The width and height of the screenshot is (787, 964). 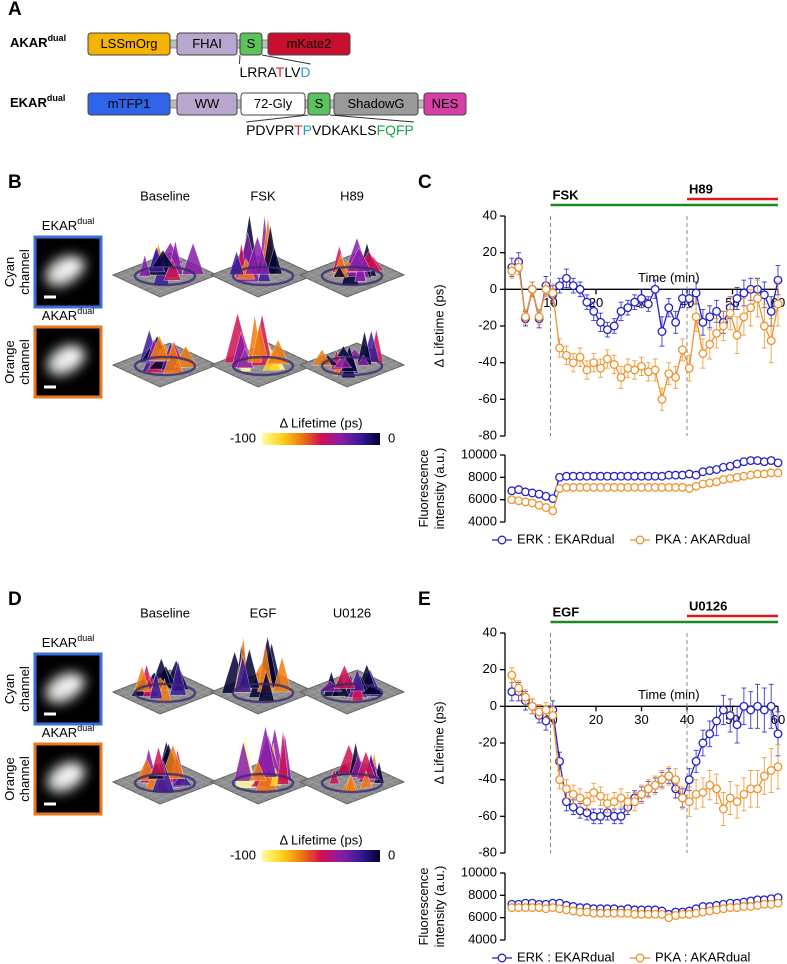 I want to click on surface-grid, so click(x=275, y=697).